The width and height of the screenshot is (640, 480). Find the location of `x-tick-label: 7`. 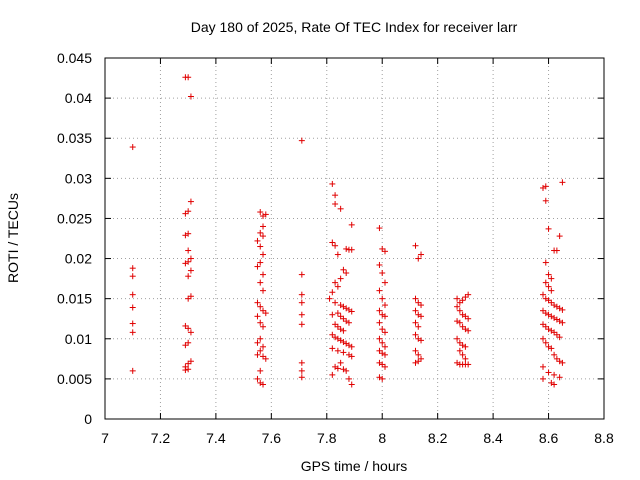

x-tick-label: 7 is located at coordinates (105, 438).